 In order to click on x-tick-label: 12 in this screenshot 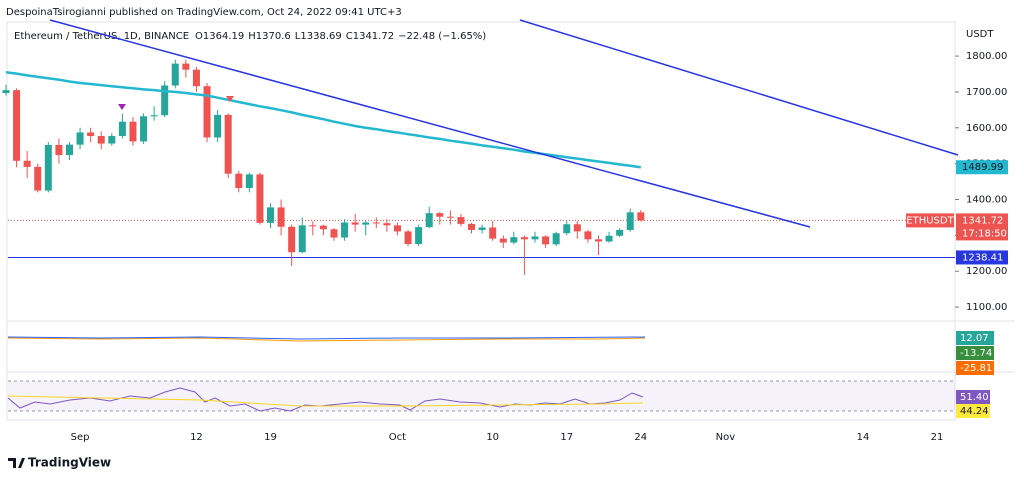, I will do `click(196, 437)`.